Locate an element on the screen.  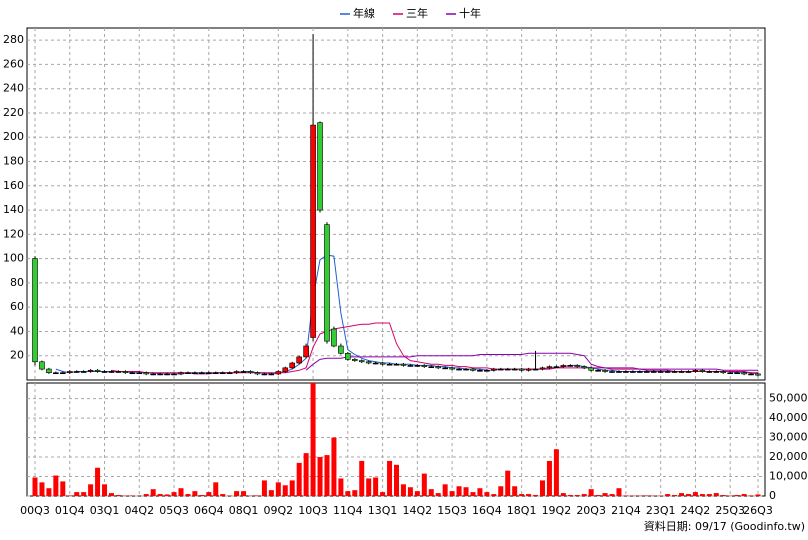
x-tick-label: 15Q3 is located at coordinates (452, 510).